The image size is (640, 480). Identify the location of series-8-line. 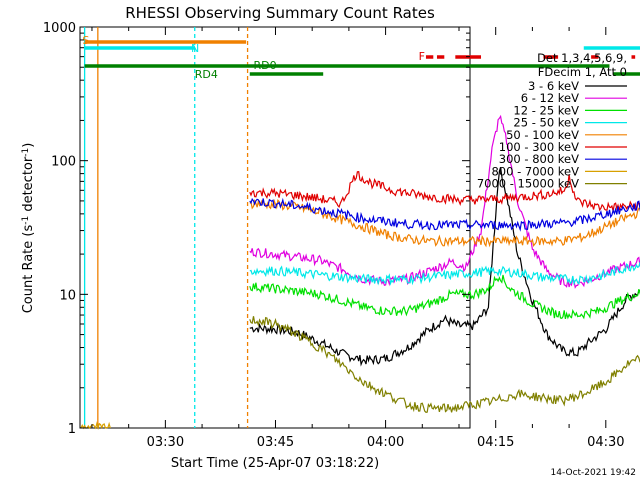
(95, 426).